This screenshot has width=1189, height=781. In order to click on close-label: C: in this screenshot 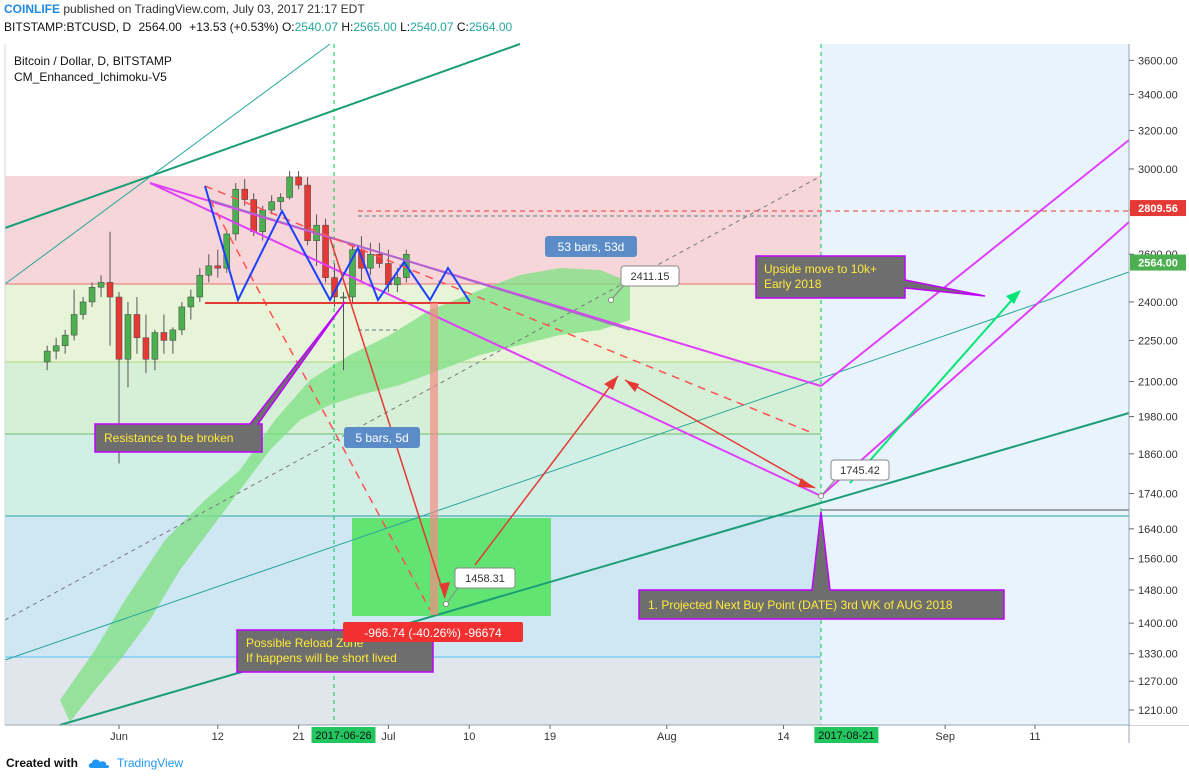, I will do `click(462, 27)`.